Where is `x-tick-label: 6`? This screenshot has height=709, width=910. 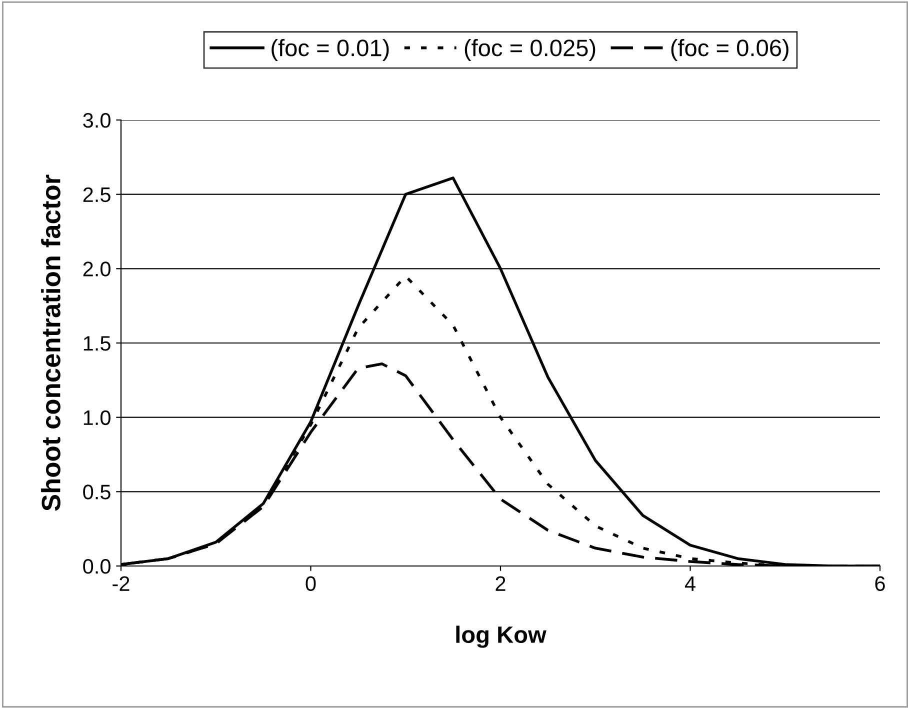 x-tick-label: 6 is located at coordinates (880, 584).